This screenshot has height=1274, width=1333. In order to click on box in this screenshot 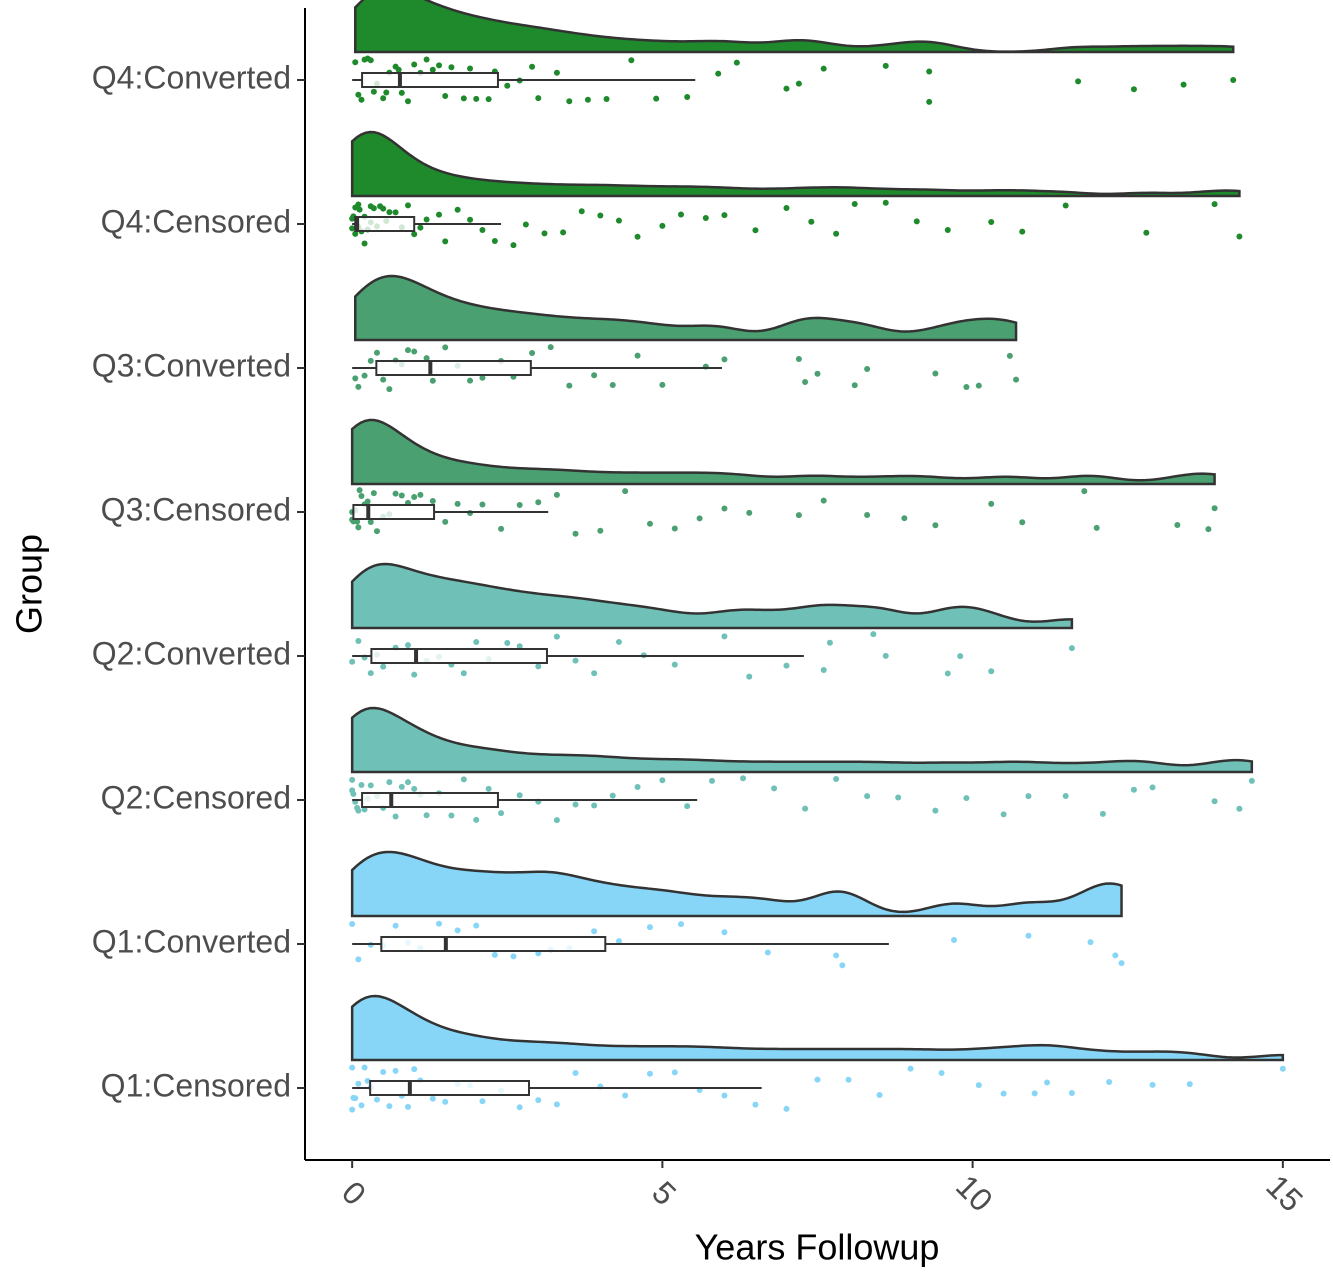, I will do `click(394, 512)`.